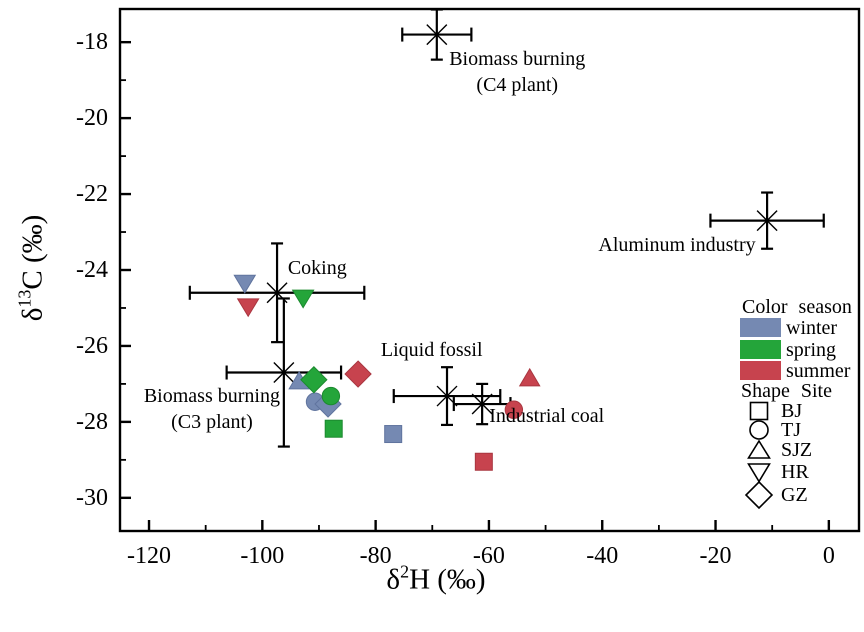  What do you see at coordinates (92, 345) in the screenshot?
I see `y-tick-label: -26` at bounding box center [92, 345].